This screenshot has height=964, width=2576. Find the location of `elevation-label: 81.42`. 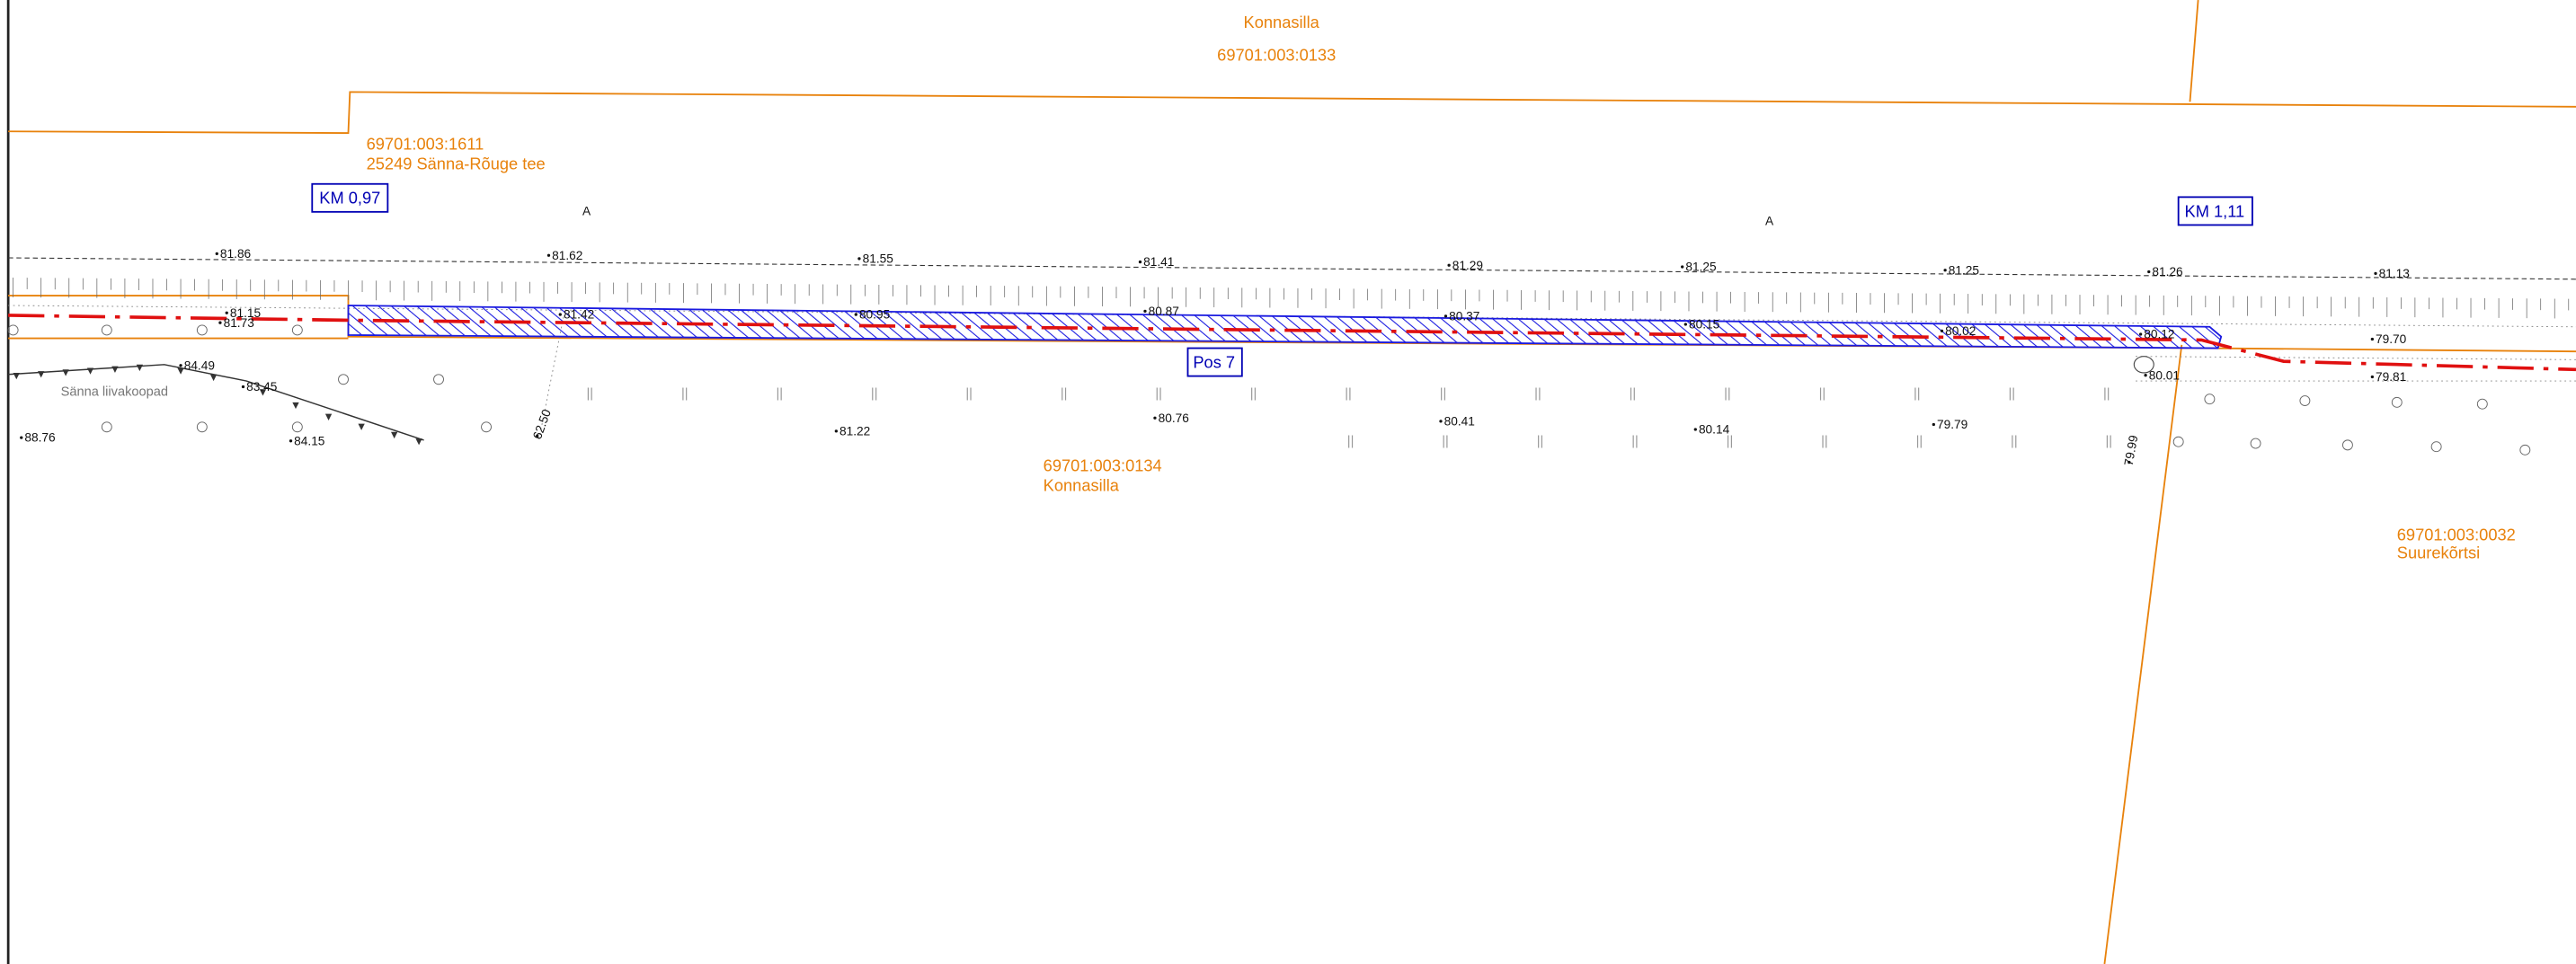

elevation-label: 81.42 is located at coordinates (579, 315).